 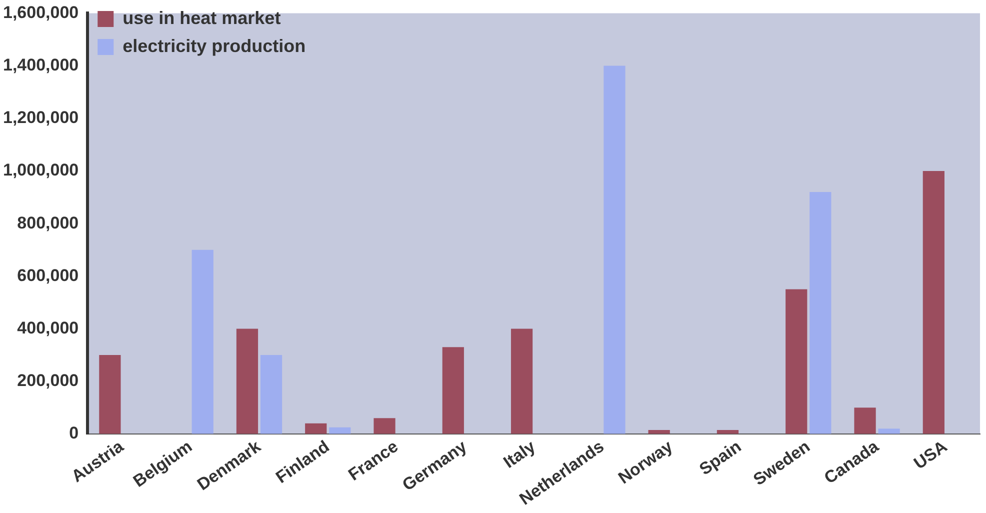 What do you see at coordinates (40, 170) in the screenshot?
I see `y-tick-label: 1,000,000` at bounding box center [40, 170].